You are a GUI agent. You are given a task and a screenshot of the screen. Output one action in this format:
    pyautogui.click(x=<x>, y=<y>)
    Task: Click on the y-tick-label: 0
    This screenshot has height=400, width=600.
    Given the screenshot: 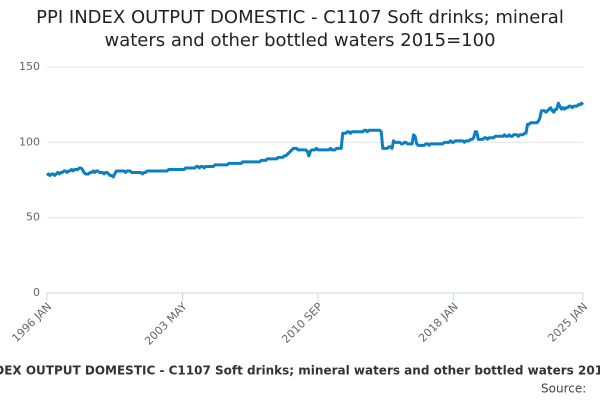 What is the action you would take?
    pyautogui.click(x=36, y=292)
    